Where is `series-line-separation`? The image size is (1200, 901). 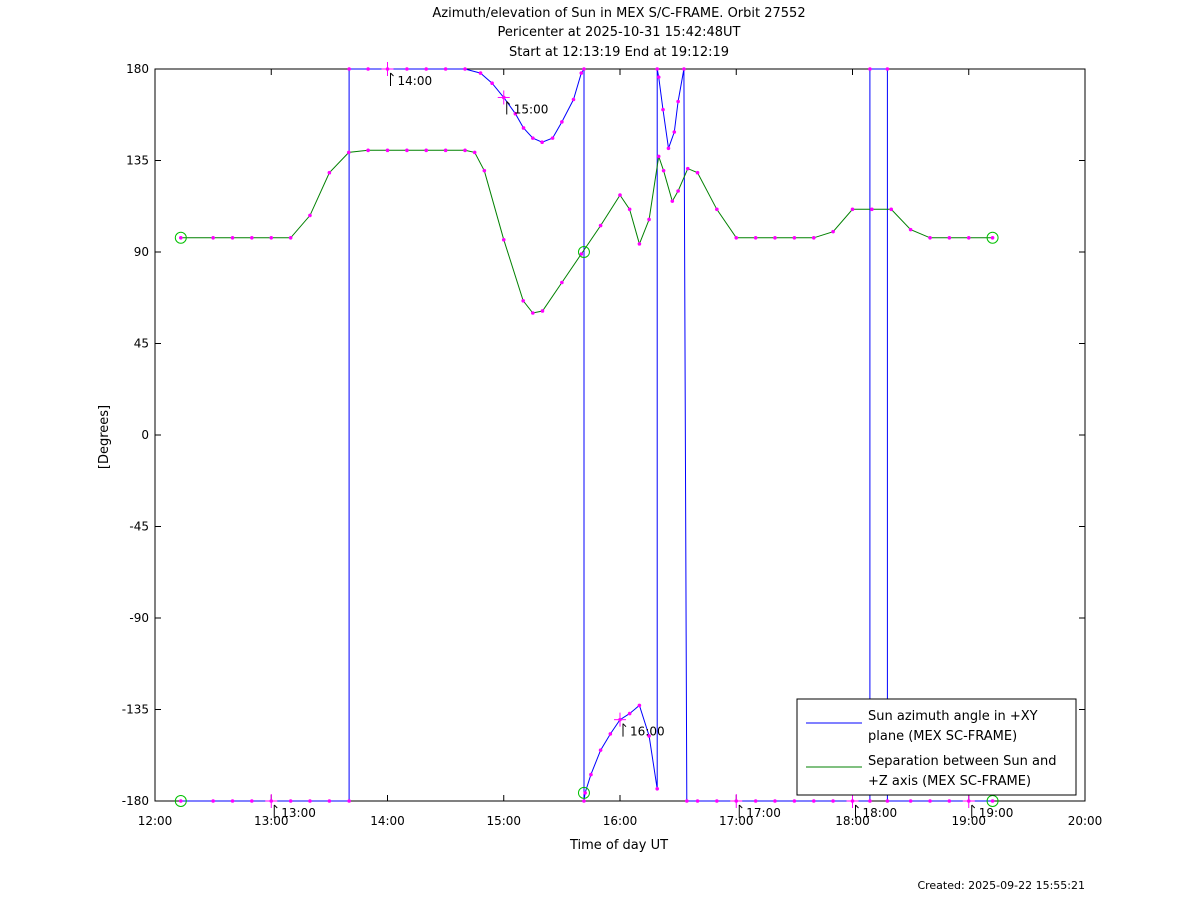
series-line-separation is located at coordinates (586, 231).